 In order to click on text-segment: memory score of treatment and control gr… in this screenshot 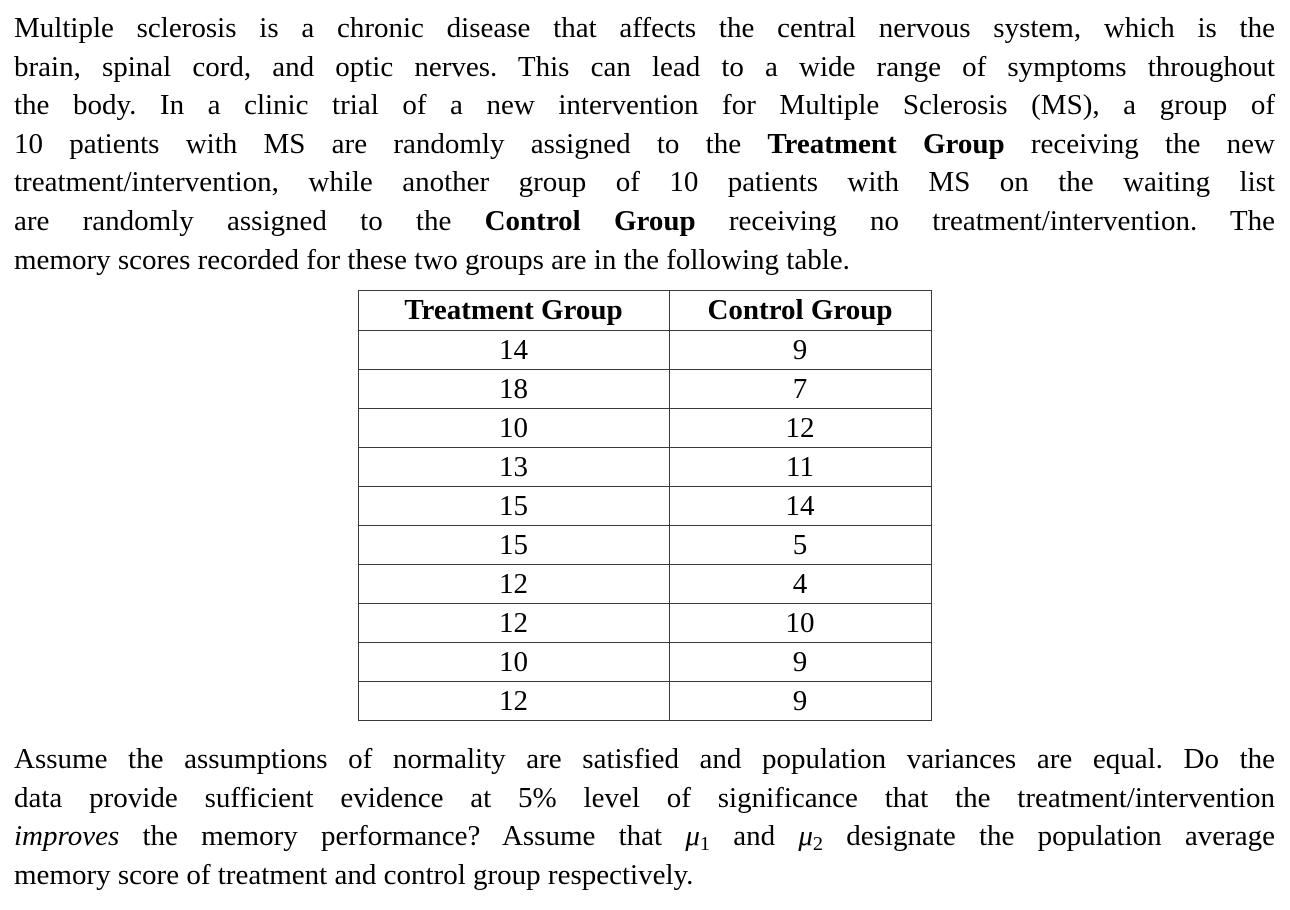, I will do `click(354, 874)`.